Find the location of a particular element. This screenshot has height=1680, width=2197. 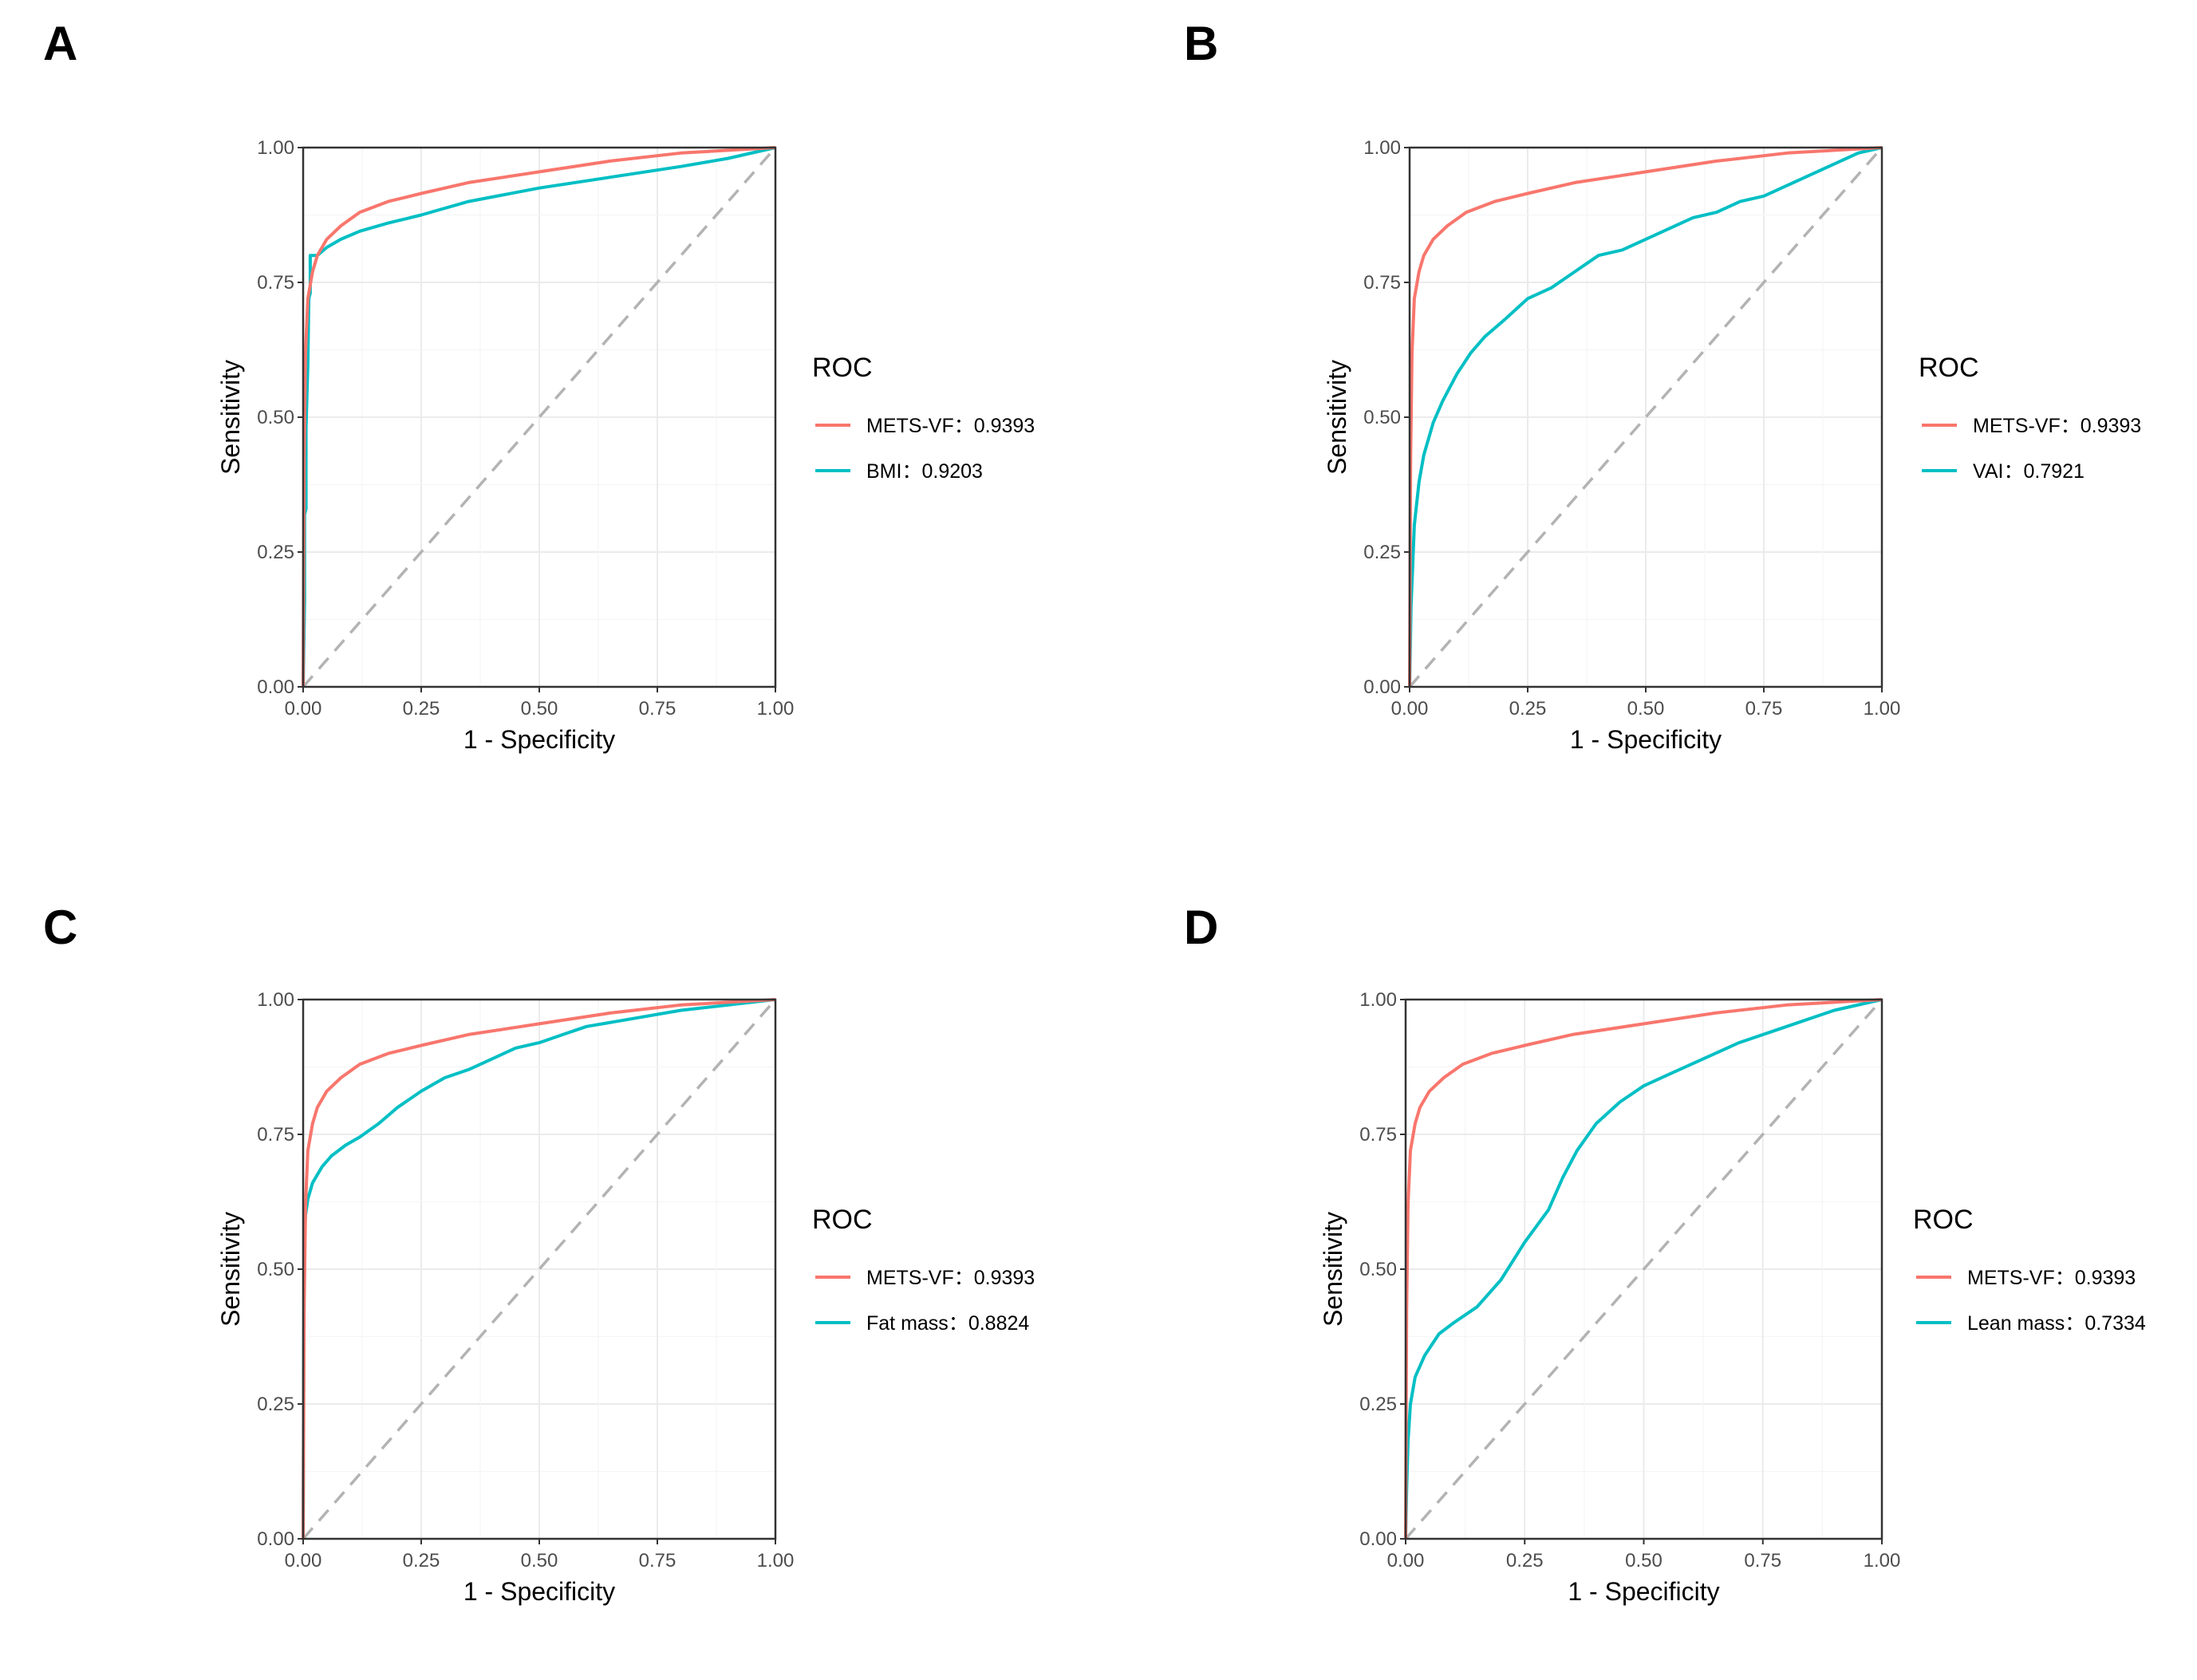

legend-label: Lean mass：0.7334 is located at coordinates (2056, 1323).